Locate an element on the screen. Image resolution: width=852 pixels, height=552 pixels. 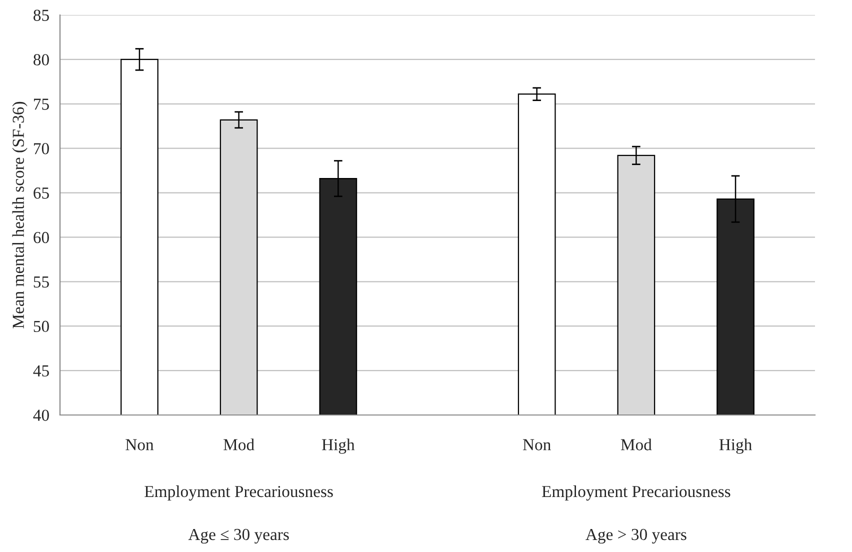
y-tick-label: 70 is located at coordinates (41, 148).